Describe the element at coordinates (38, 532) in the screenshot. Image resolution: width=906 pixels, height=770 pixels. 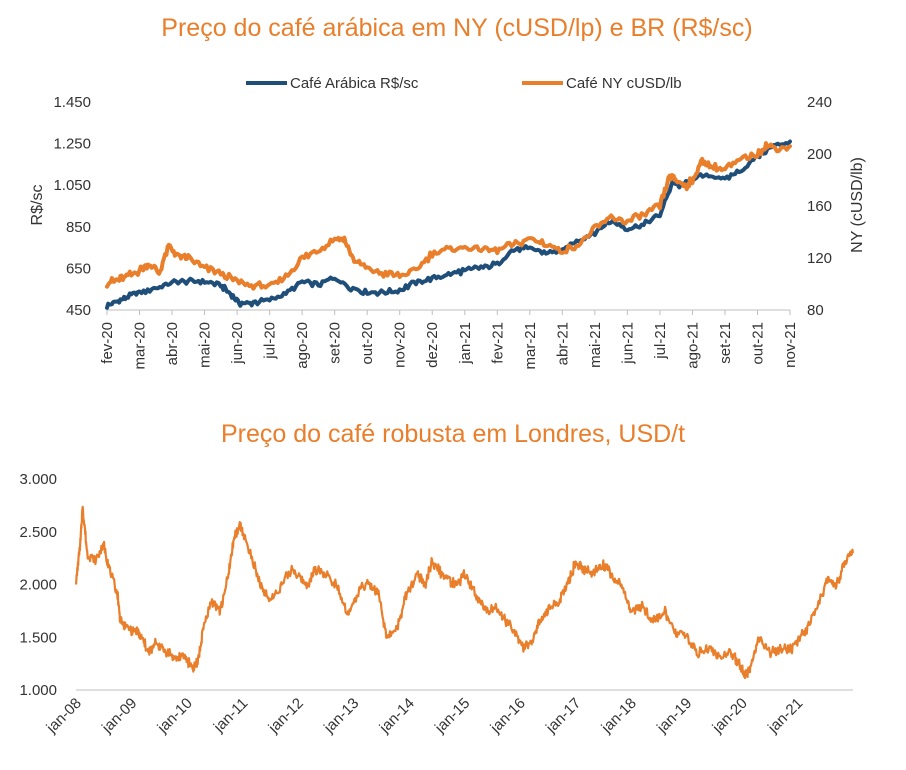
I see `chart2-y-tick-label: 2.500` at that location.